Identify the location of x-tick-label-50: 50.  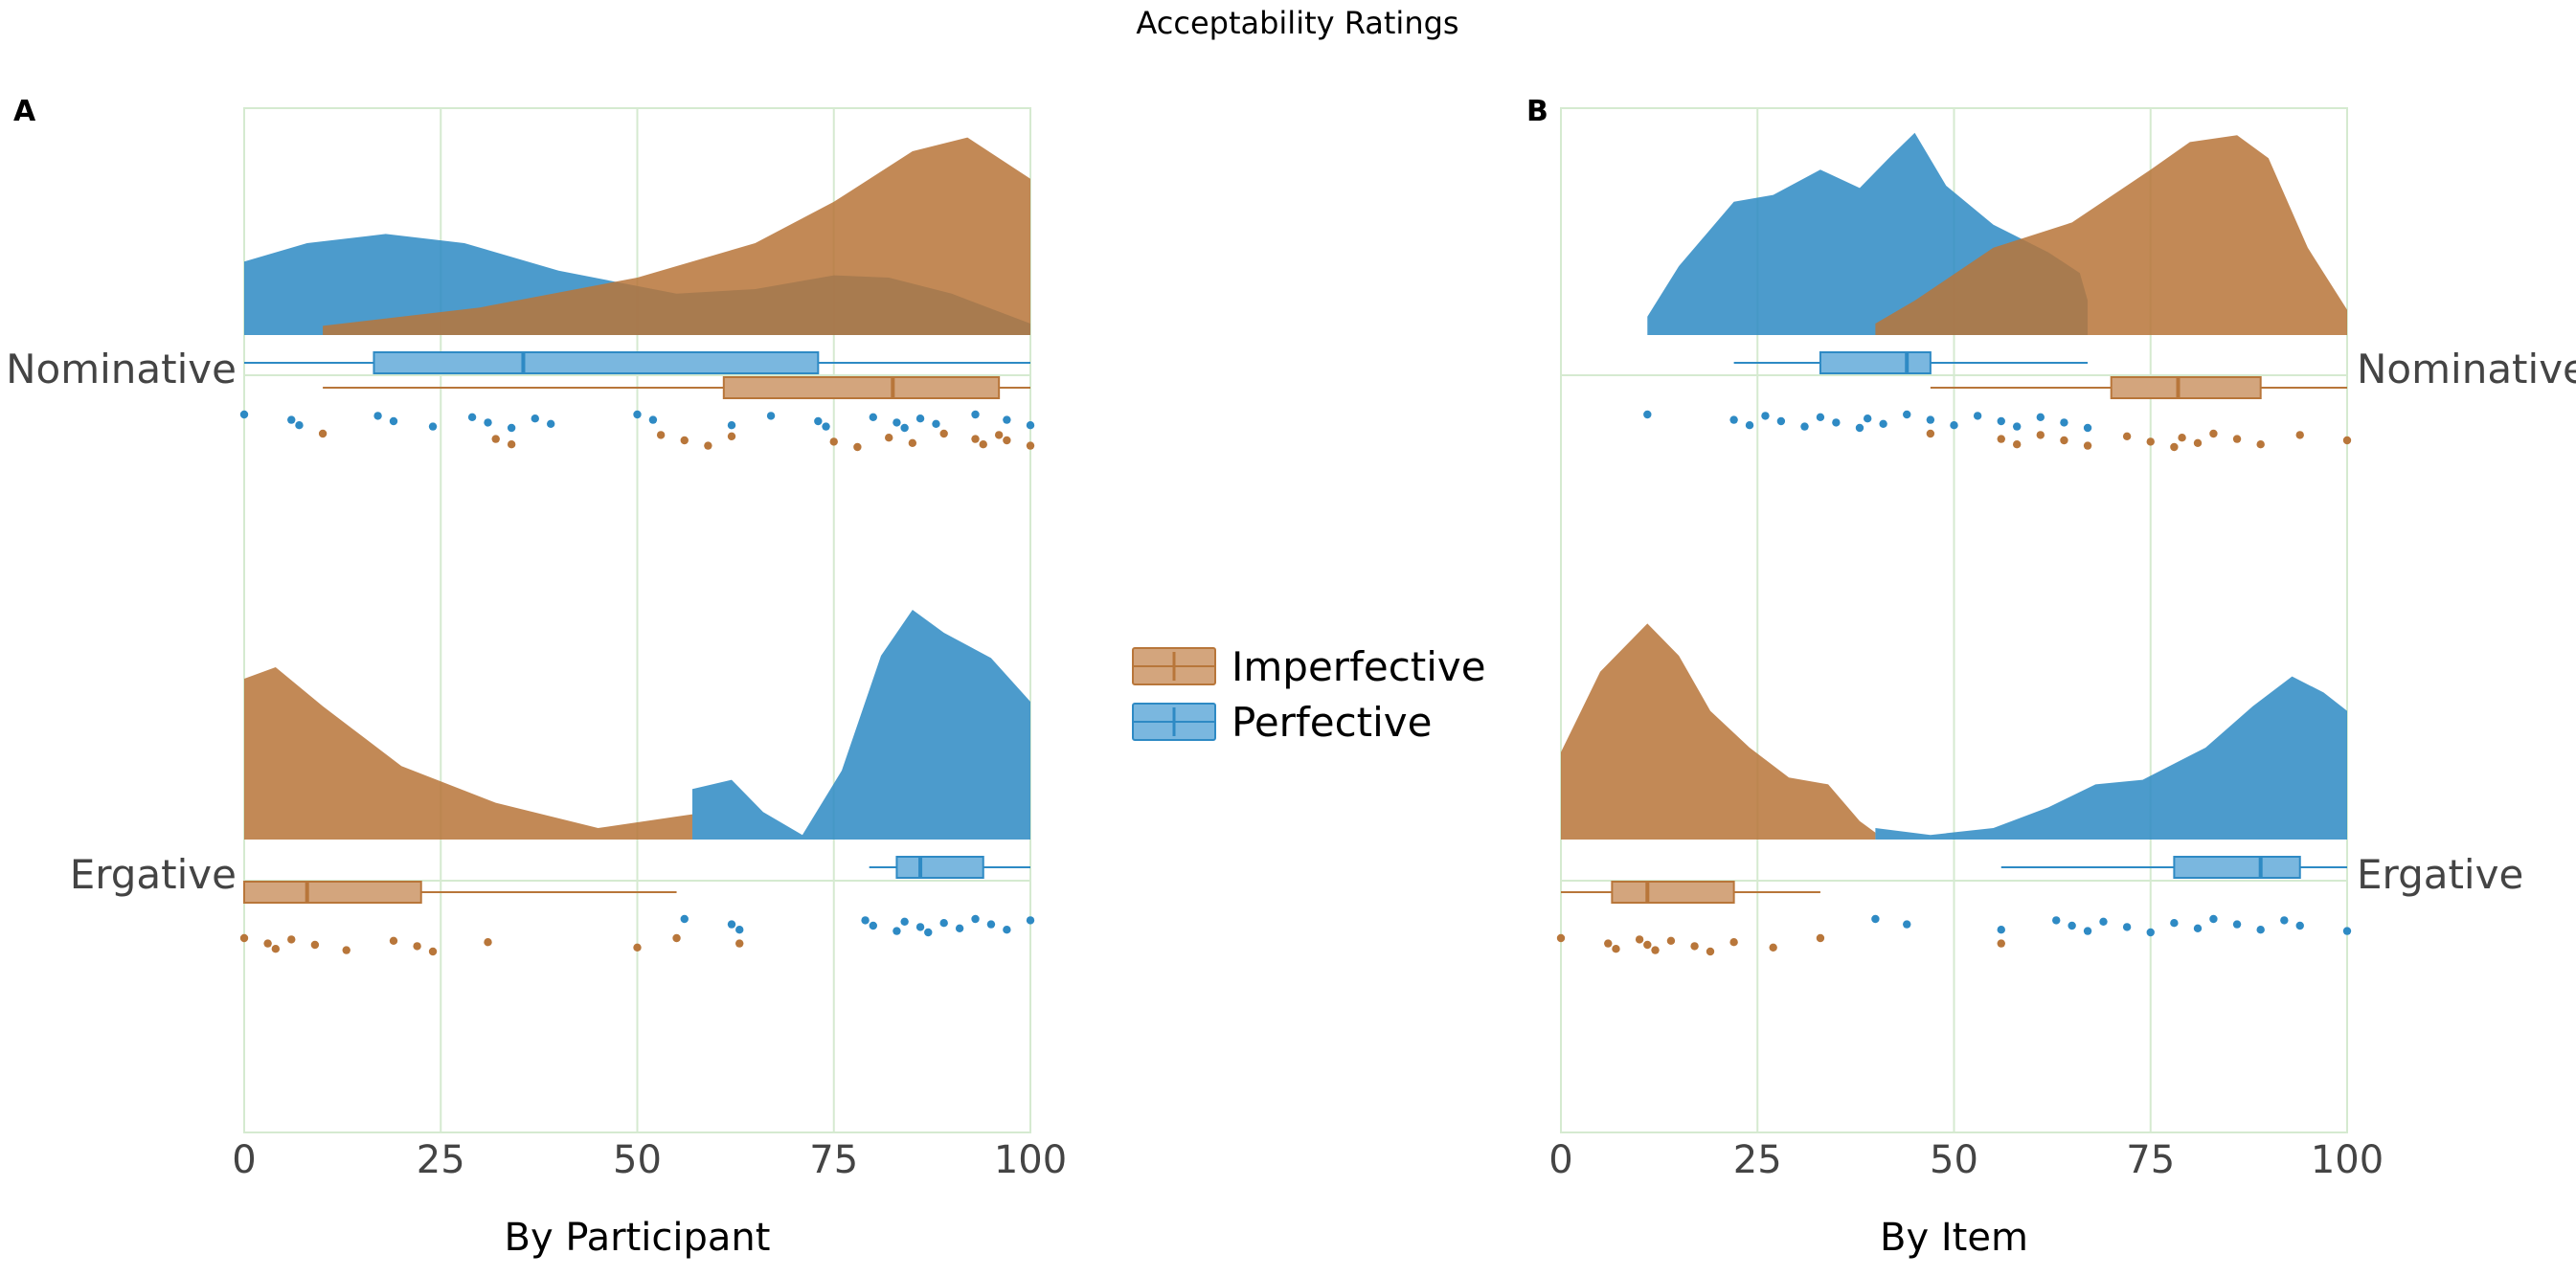
(1954, 1160).